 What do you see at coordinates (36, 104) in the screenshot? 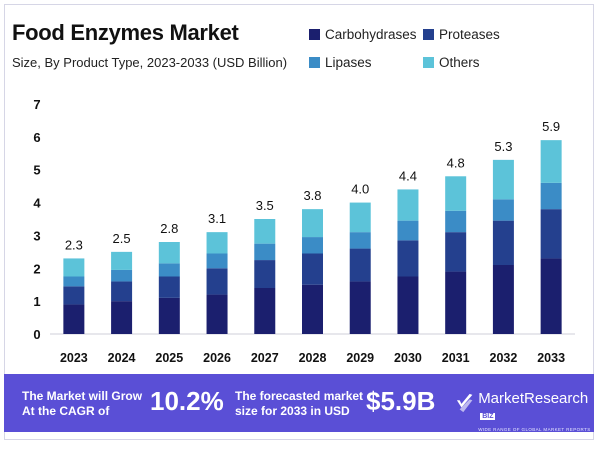
I see `y-tick-label: 7` at bounding box center [36, 104].